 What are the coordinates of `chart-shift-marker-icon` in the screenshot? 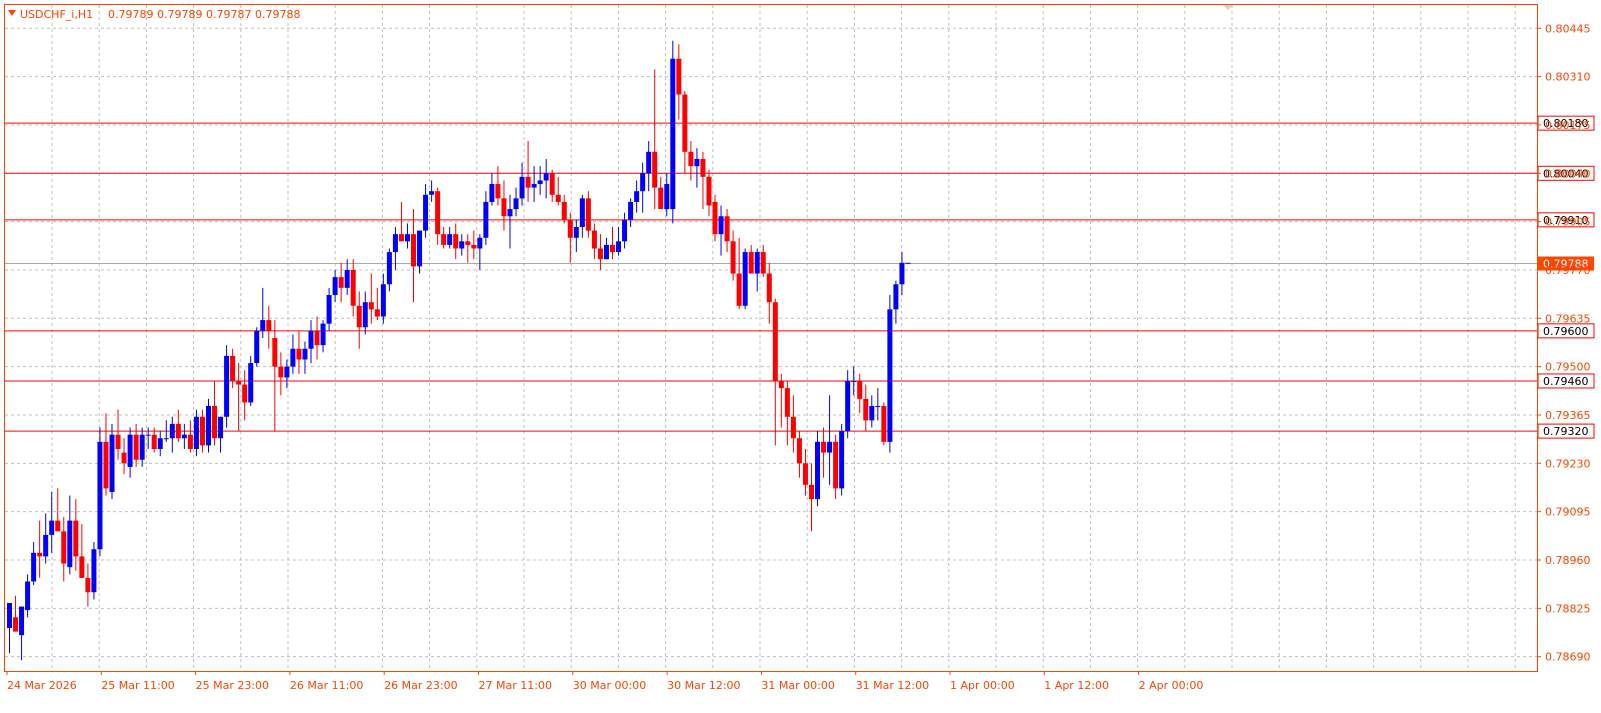 It's located at (1228, 7).